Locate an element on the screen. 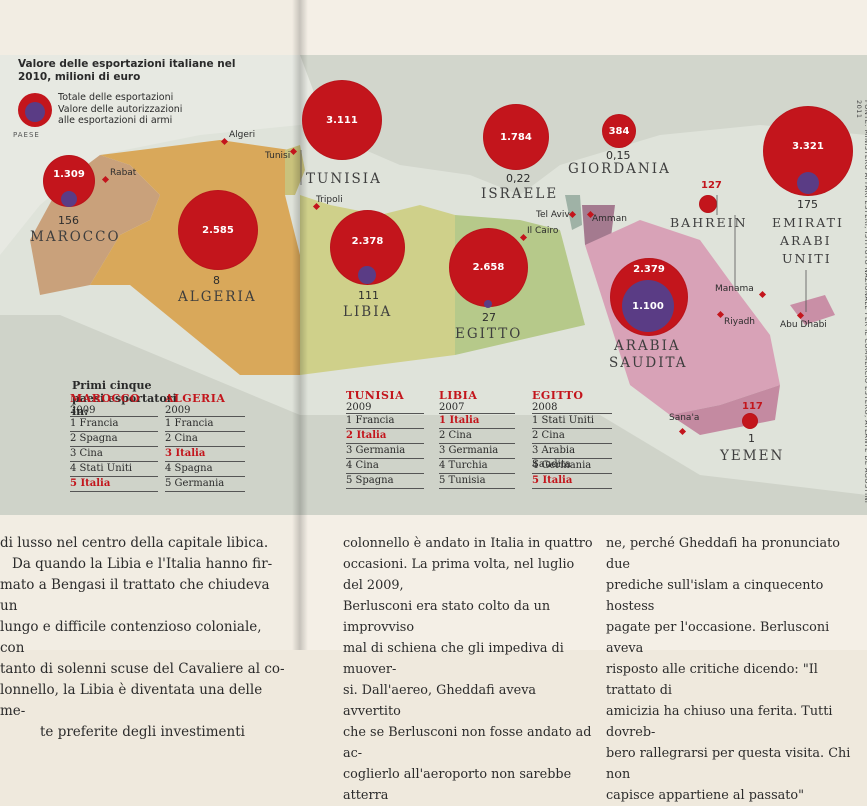 The height and width of the screenshot is (806, 867). article-line: te preferite degli investimenti is located at coordinates (142, 732).